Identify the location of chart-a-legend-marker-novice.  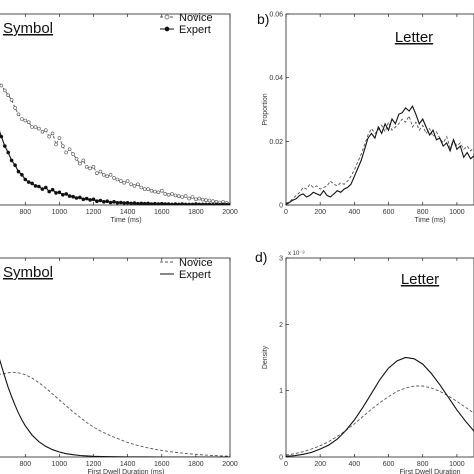
(167, 17).